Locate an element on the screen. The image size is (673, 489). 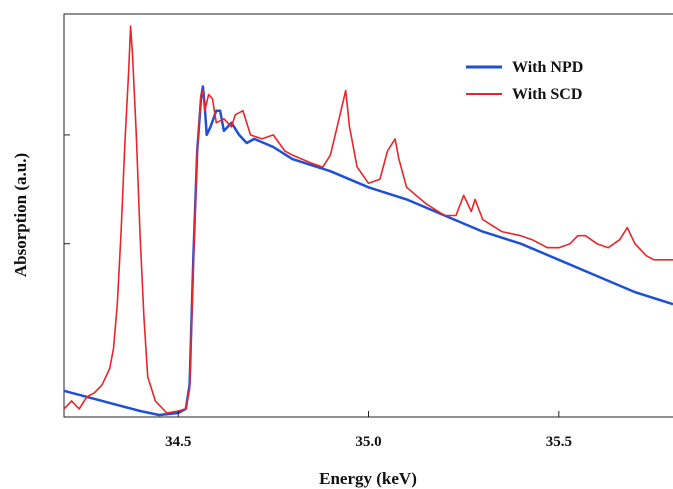
legend-label-npd: With NPD is located at coordinates (547, 67).